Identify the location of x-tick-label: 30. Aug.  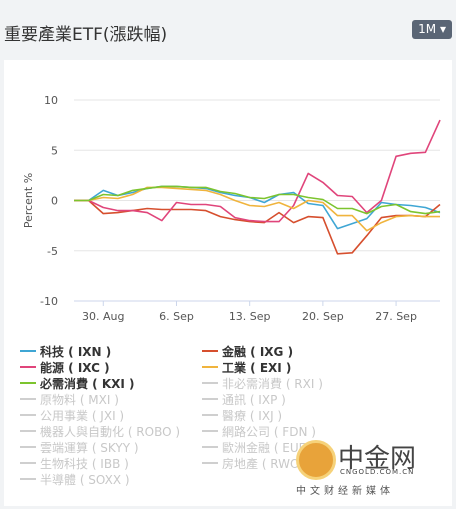
(103, 316).